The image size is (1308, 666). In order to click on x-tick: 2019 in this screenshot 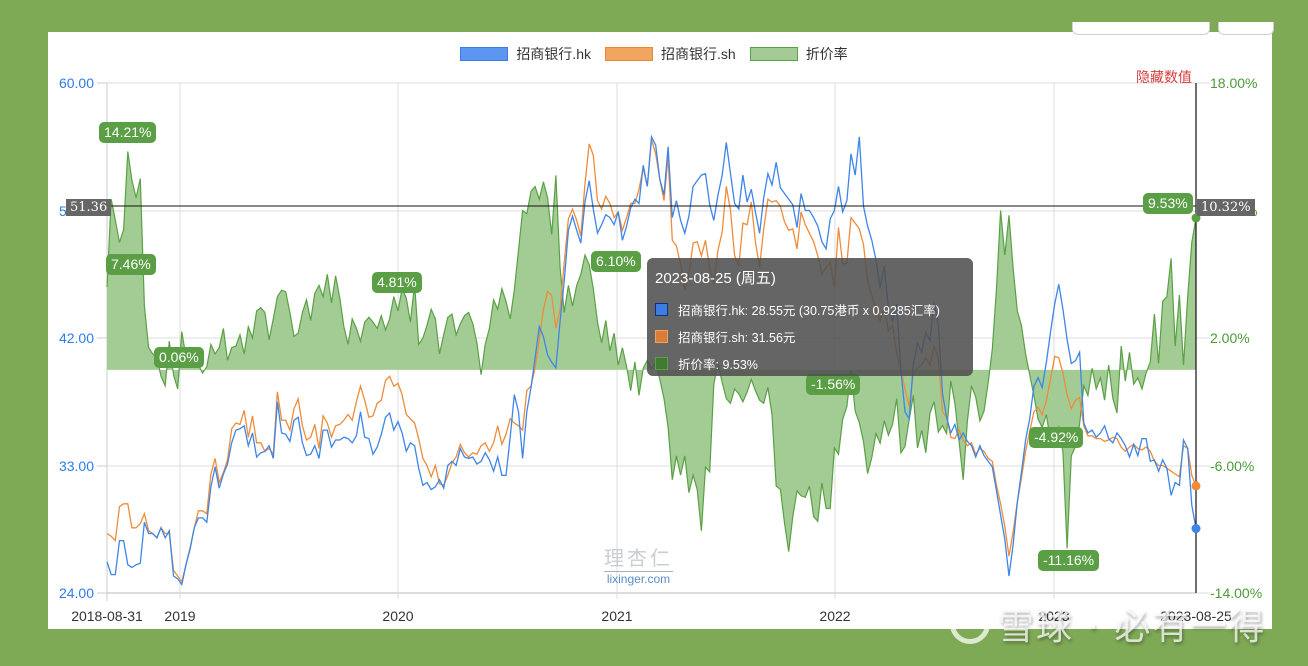, I will do `click(179, 616)`.